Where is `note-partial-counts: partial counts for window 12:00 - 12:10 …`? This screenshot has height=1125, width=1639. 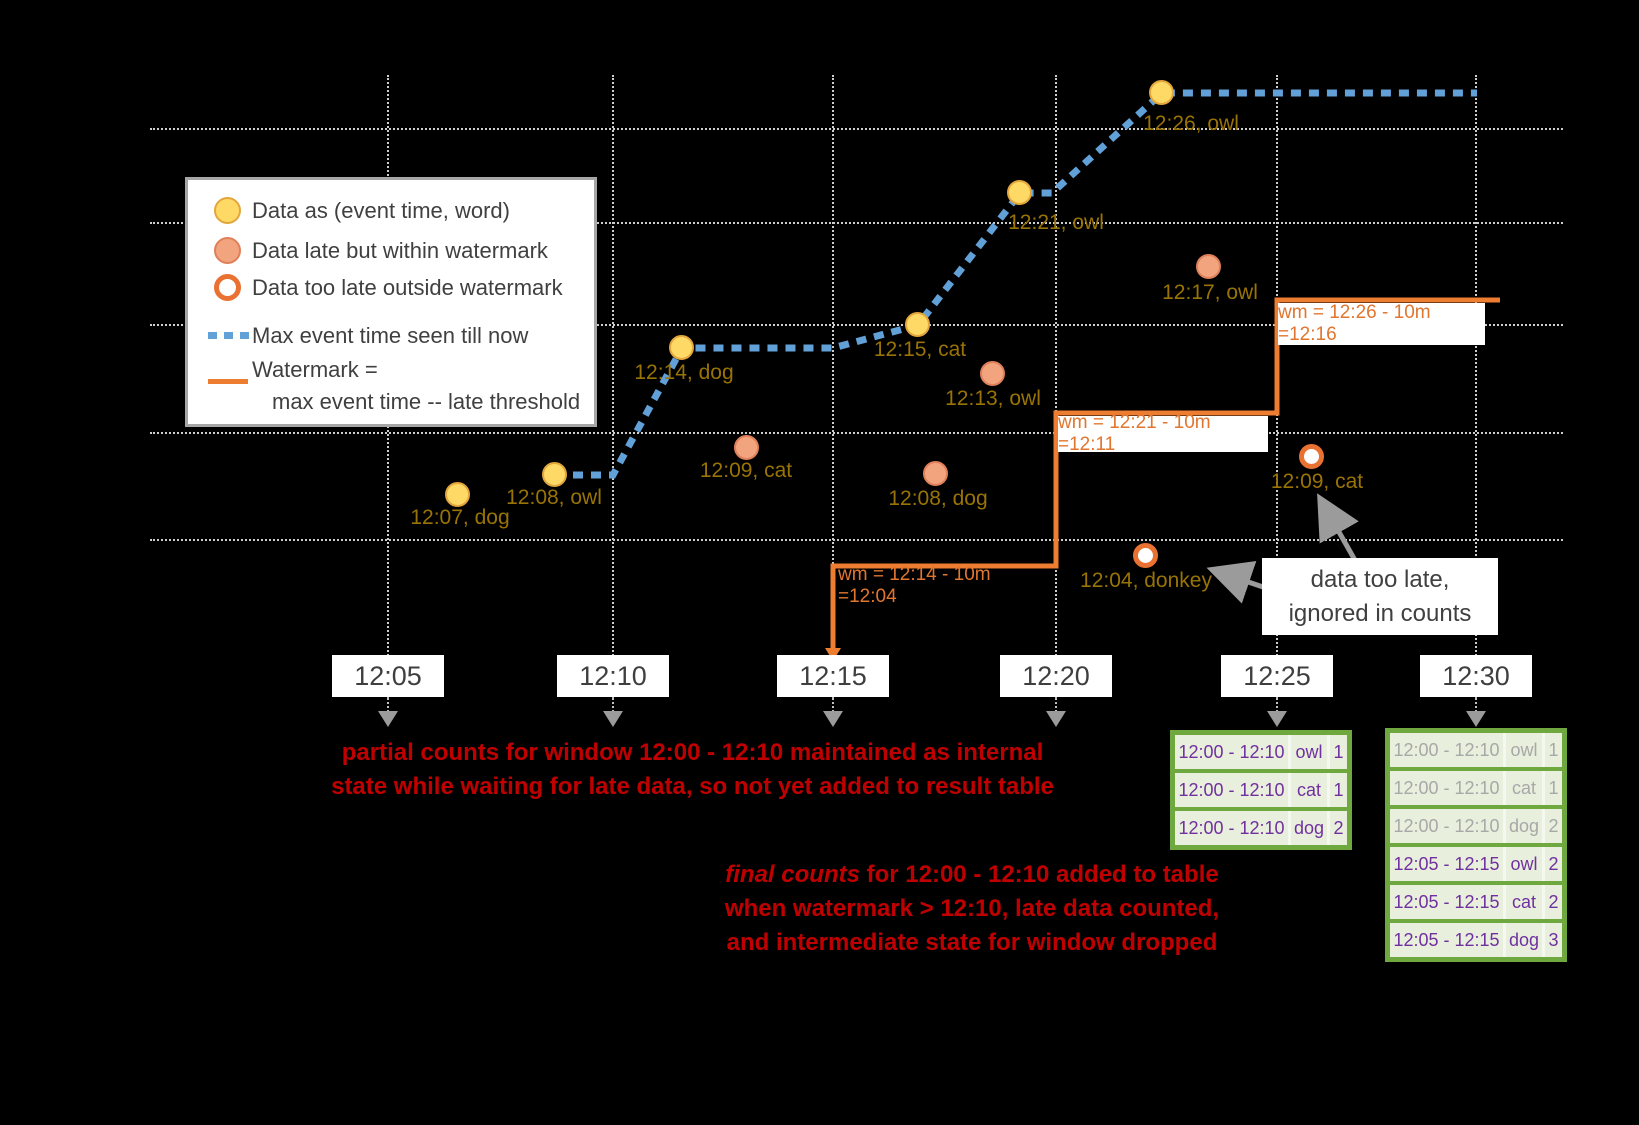 note-partial-counts: partial counts for window 12:00 - 12:10 … is located at coordinates (692, 770).